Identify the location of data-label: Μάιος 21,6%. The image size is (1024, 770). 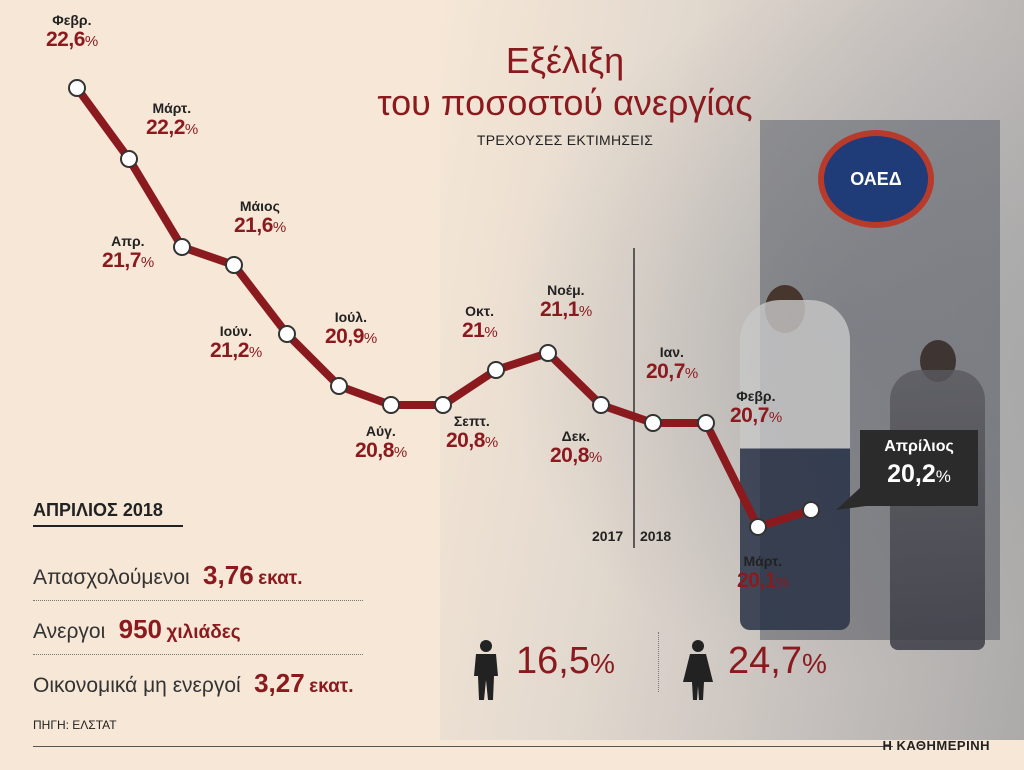
(260, 218).